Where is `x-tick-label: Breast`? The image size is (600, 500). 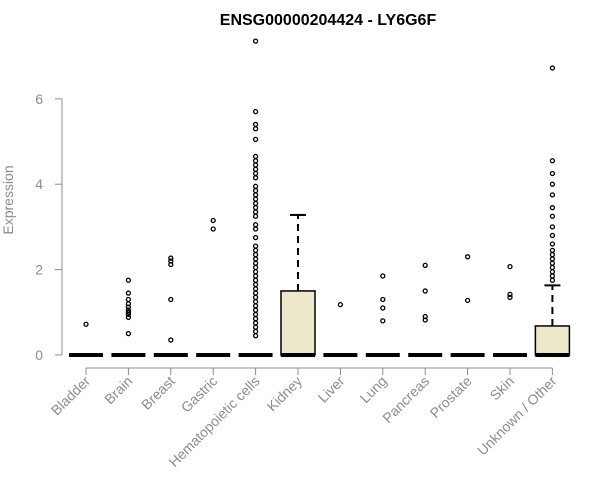
x-tick-label: Breast is located at coordinates (158, 393).